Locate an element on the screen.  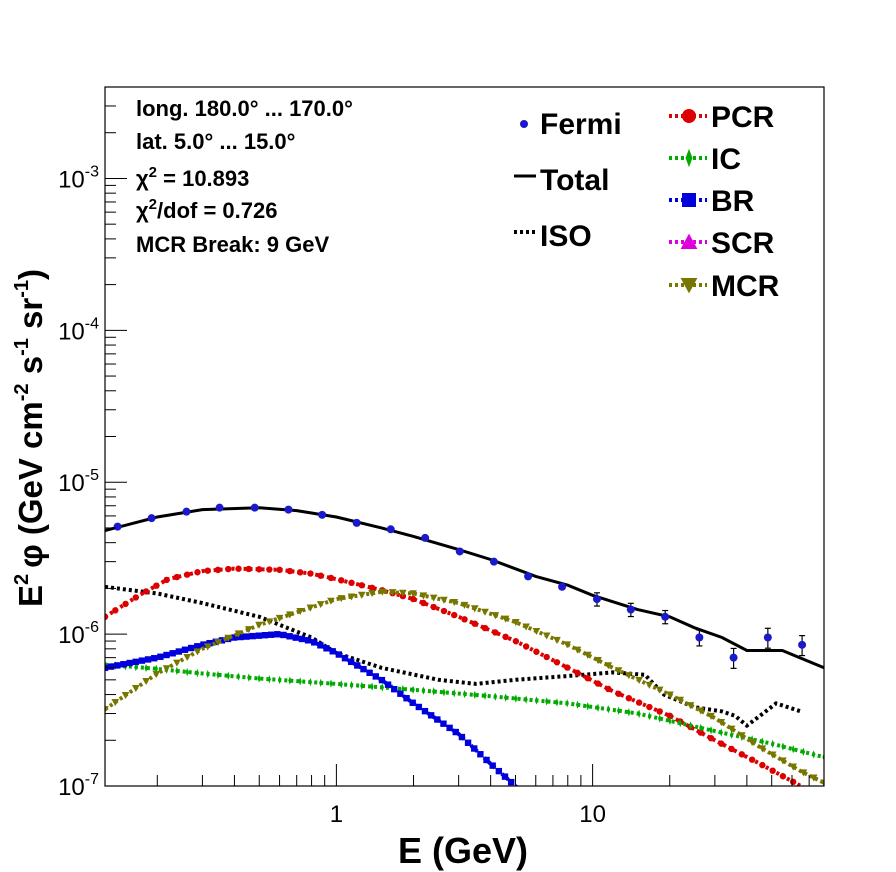
legend-label: Total is located at coordinates (574, 180).